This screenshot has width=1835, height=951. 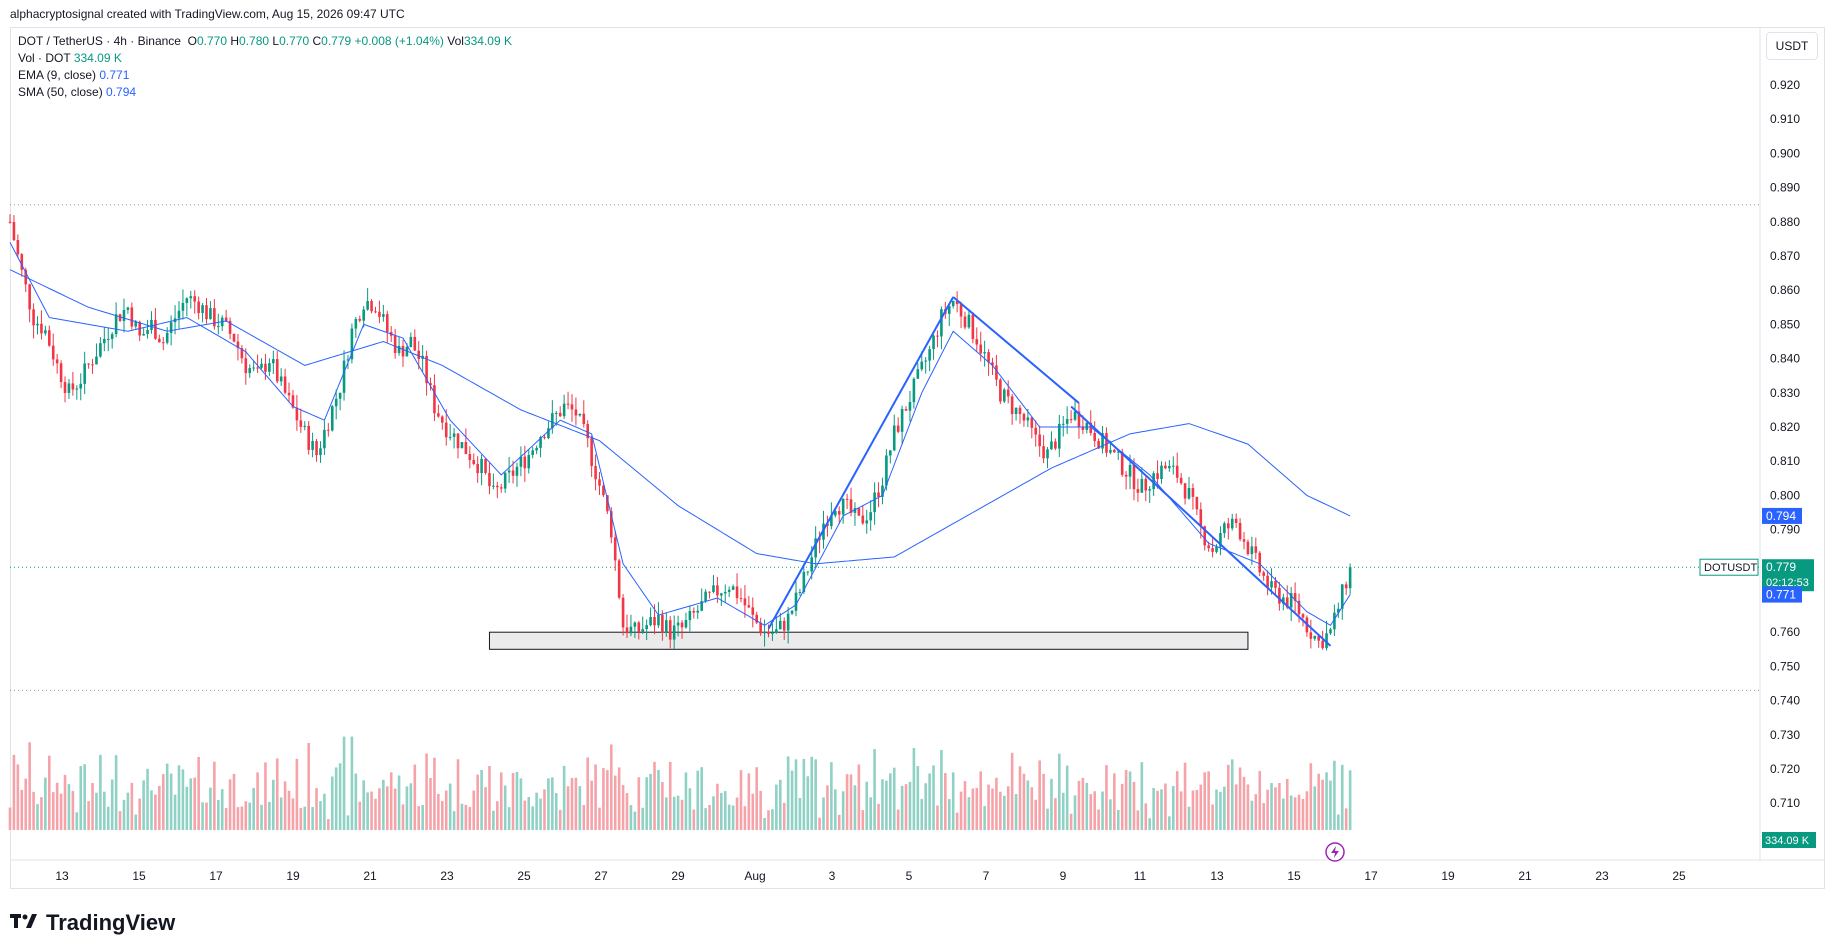 What do you see at coordinates (1782, 594) in the screenshot?
I see `indicator-price-tag` at bounding box center [1782, 594].